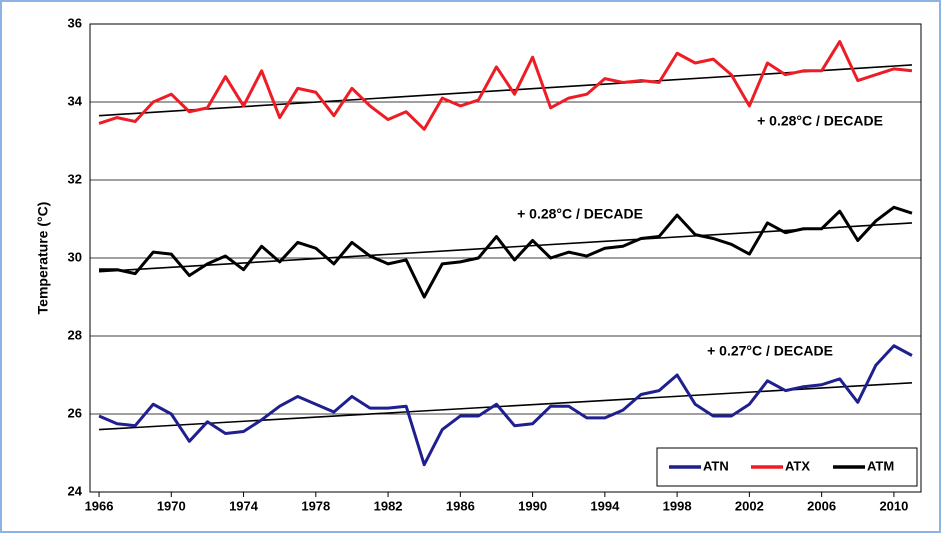 This screenshot has height=533, width=941. I want to click on series-line, so click(505, 85).